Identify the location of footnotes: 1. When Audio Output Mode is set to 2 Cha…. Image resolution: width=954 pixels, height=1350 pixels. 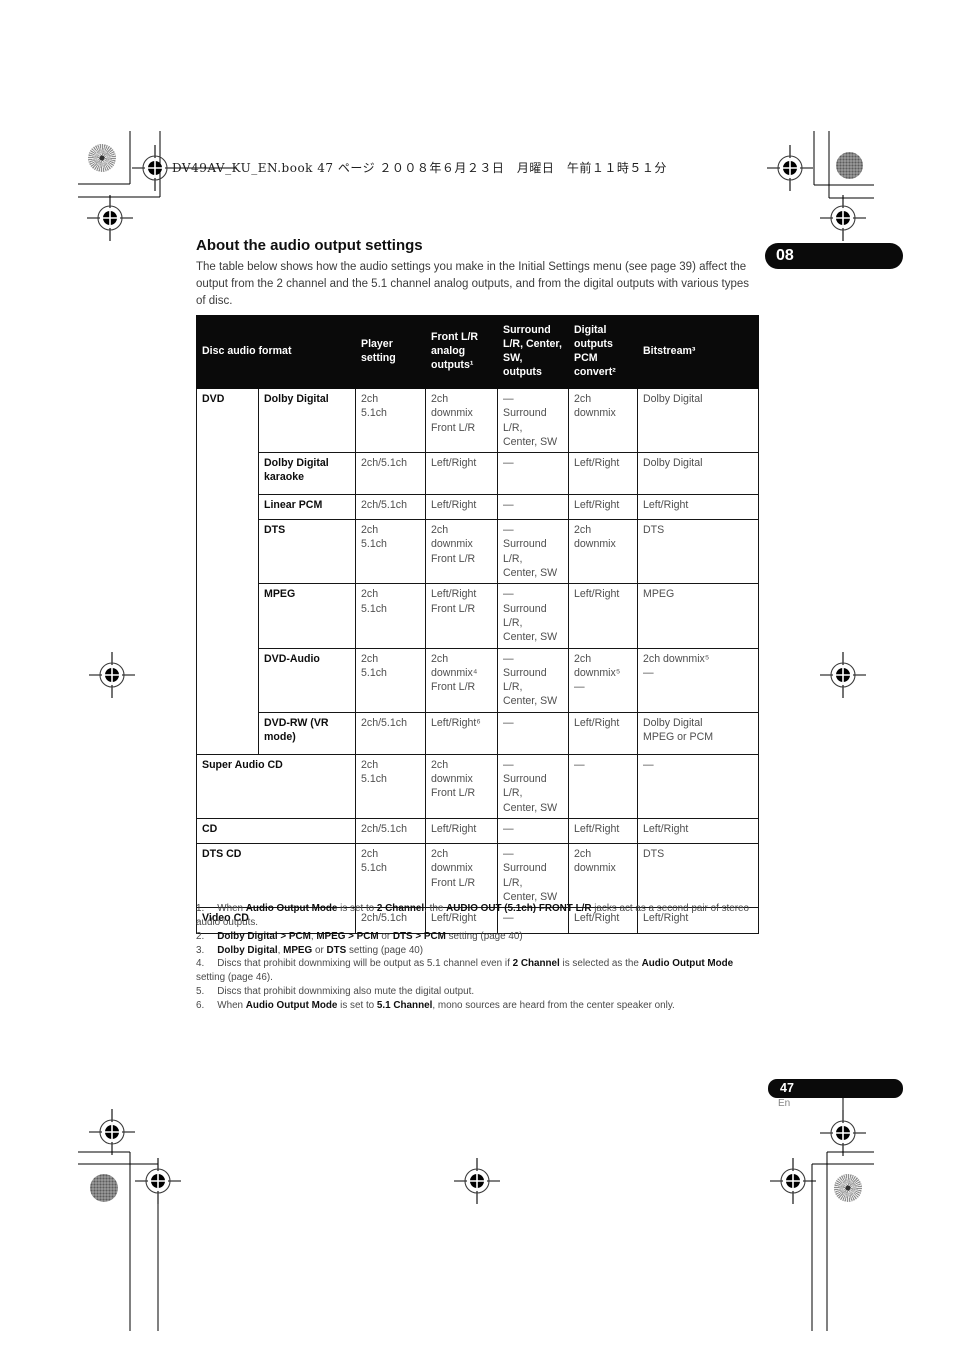
(477, 957).